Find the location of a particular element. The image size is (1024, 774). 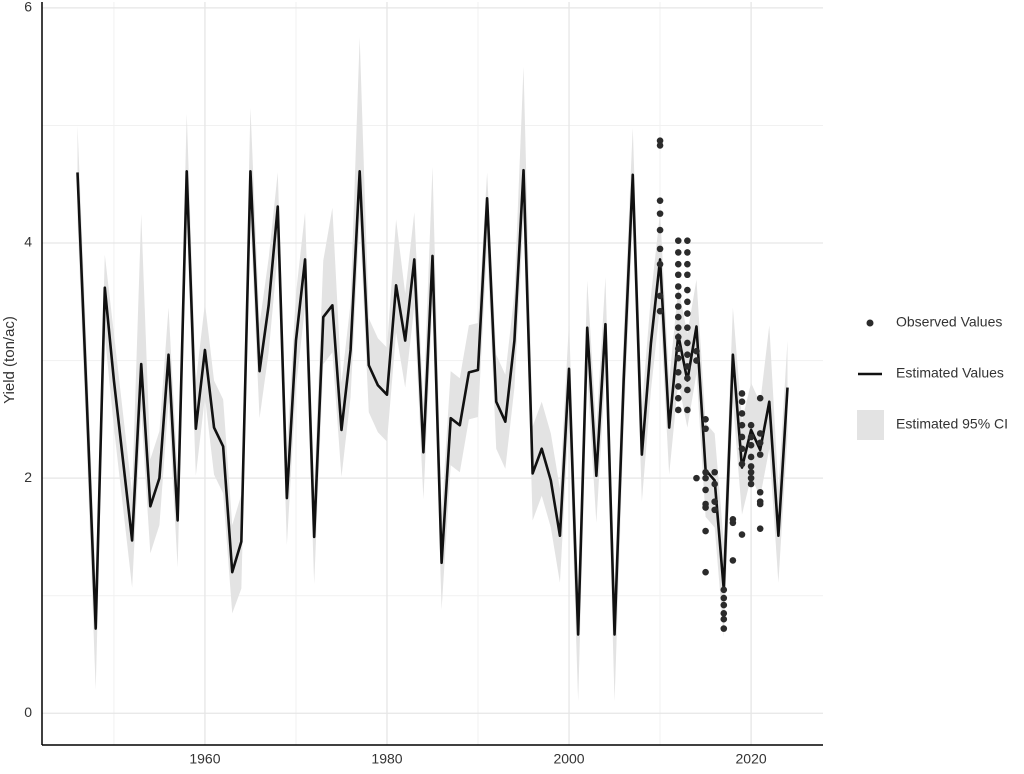

x-tick-label: 2020 is located at coordinates (751, 759).